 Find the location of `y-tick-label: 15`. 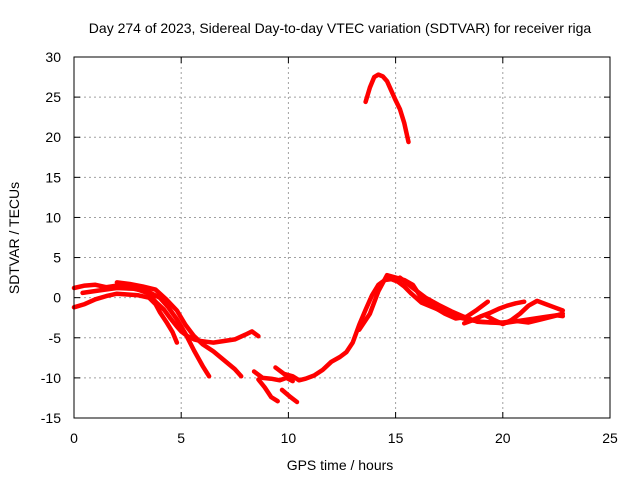

y-tick-label: 15 is located at coordinates (53, 177).